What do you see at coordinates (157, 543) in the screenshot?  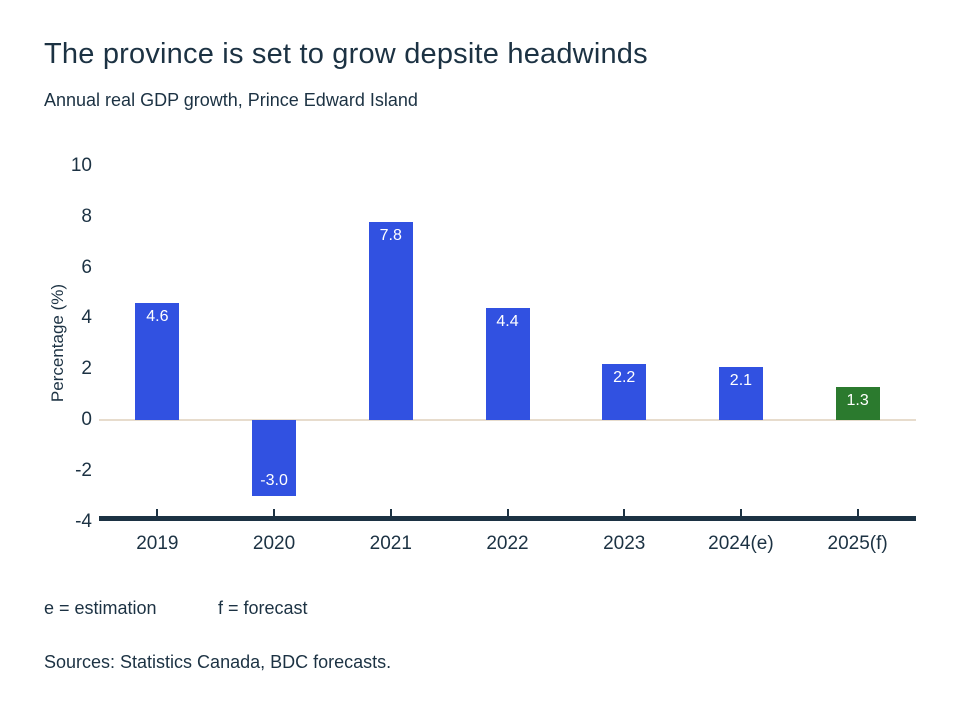 I see `x-tick-label-2019: 2019` at bounding box center [157, 543].